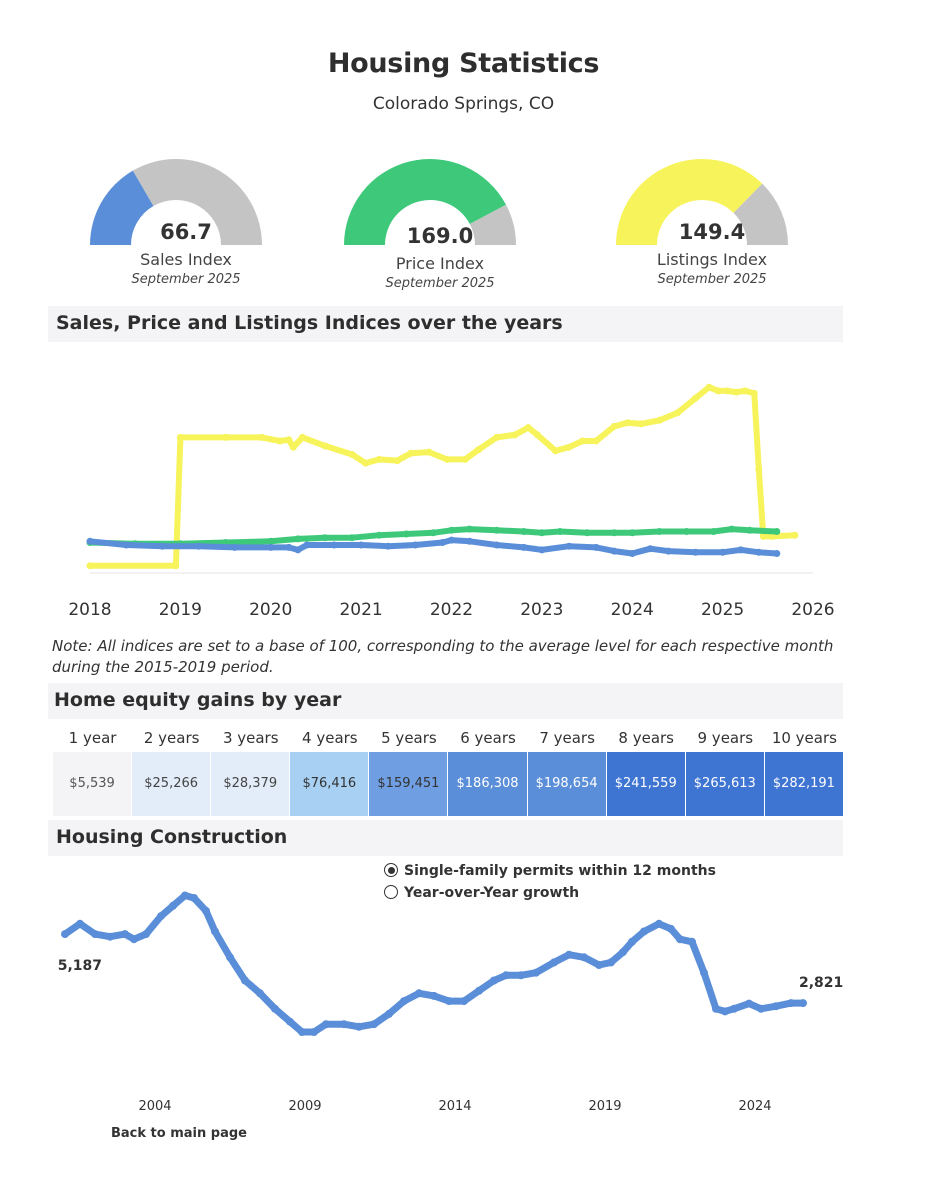 The height and width of the screenshot is (1200, 927). I want to click on equity-header-cell: 7 years, so click(567, 738).